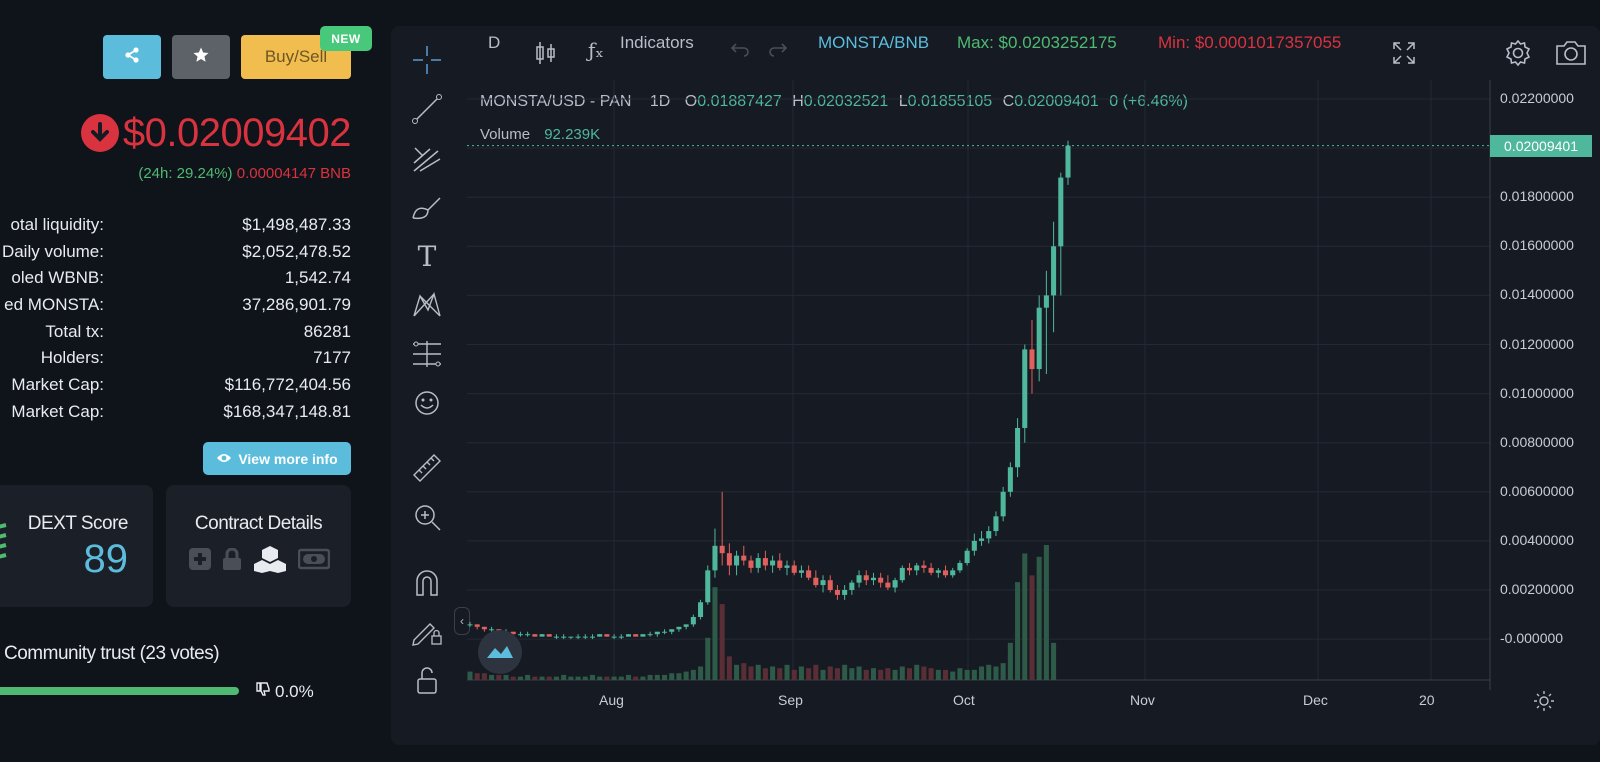 This screenshot has width=1600, height=762. What do you see at coordinates (427, 582) in the screenshot?
I see `magnet-tool-icon` at bounding box center [427, 582].